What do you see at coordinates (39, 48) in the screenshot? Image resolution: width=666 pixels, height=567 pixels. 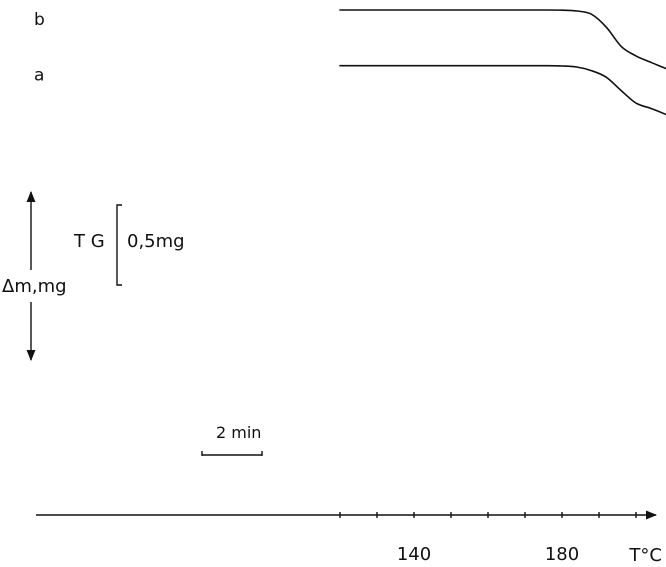 I see `curve-labels: ba` at bounding box center [39, 48].